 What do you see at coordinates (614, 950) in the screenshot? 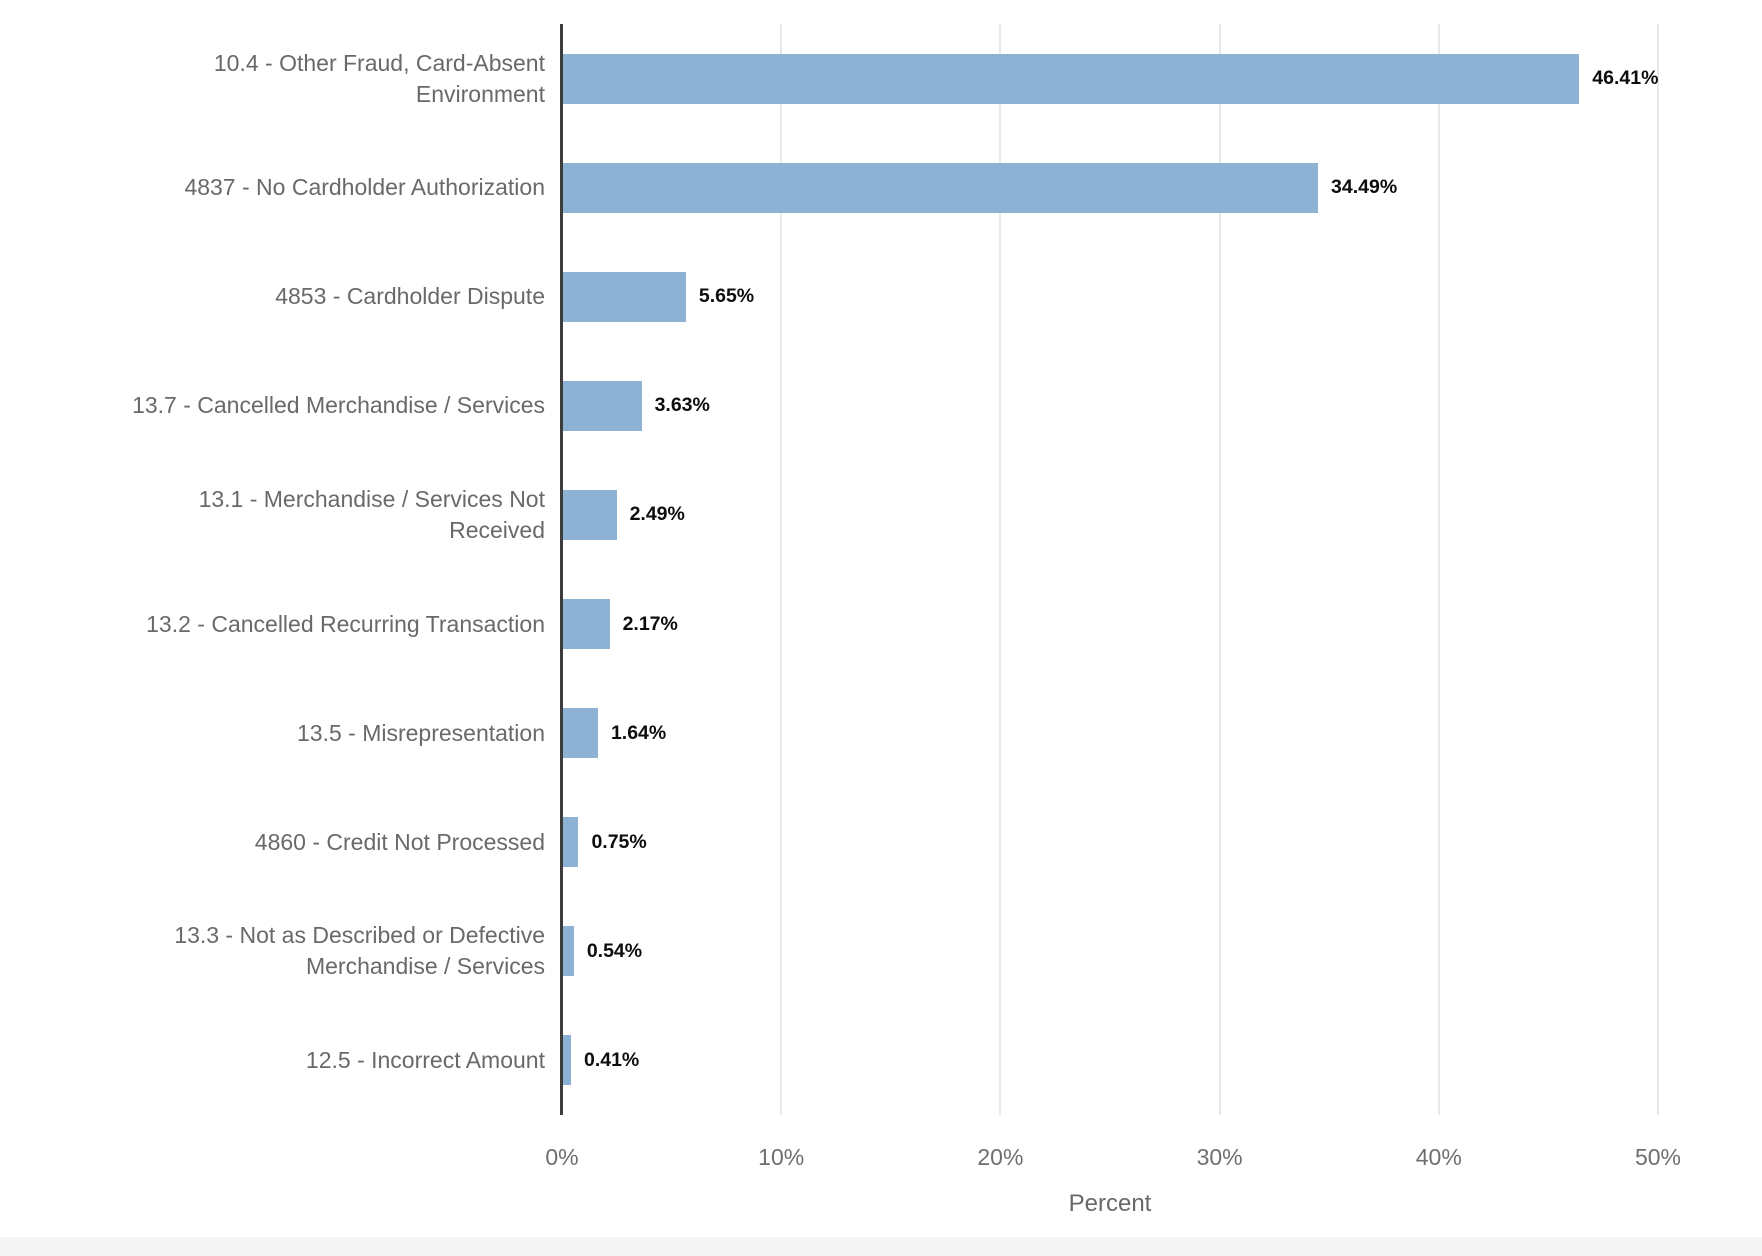
I see `bar-value-label: 0.54%` at bounding box center [614, 950].